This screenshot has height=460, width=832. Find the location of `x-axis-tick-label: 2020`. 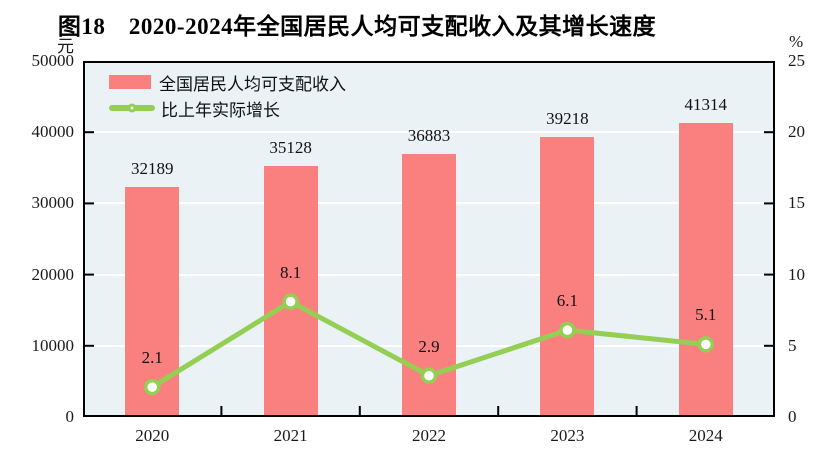

x-axis-tick-label: 2020 is located at coordinates (152, 435).